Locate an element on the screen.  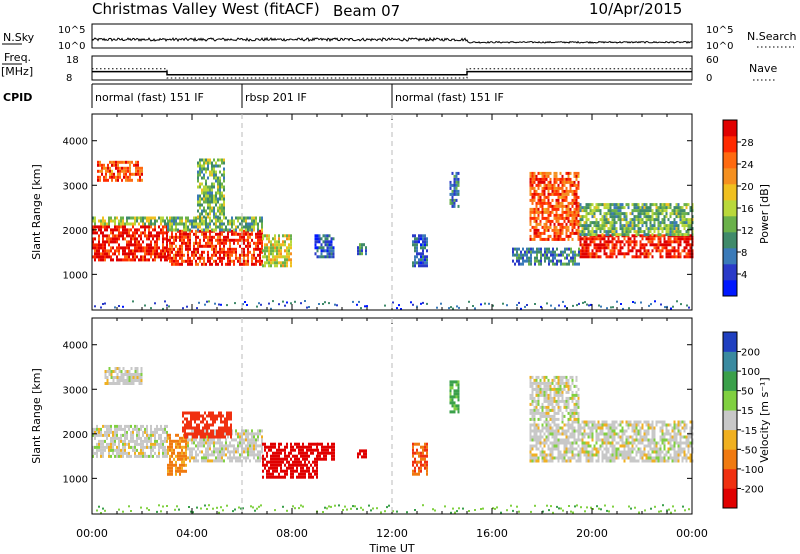
colorbar-tick-label: -50 is located at coordinates (749, 450).